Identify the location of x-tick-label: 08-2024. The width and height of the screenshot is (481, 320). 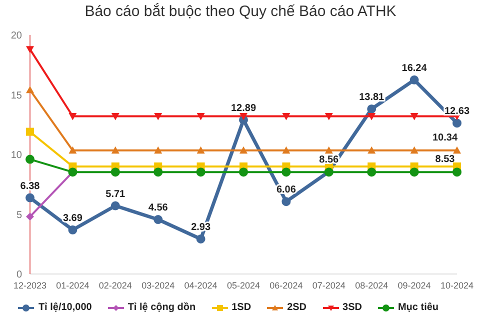
(371, 285).